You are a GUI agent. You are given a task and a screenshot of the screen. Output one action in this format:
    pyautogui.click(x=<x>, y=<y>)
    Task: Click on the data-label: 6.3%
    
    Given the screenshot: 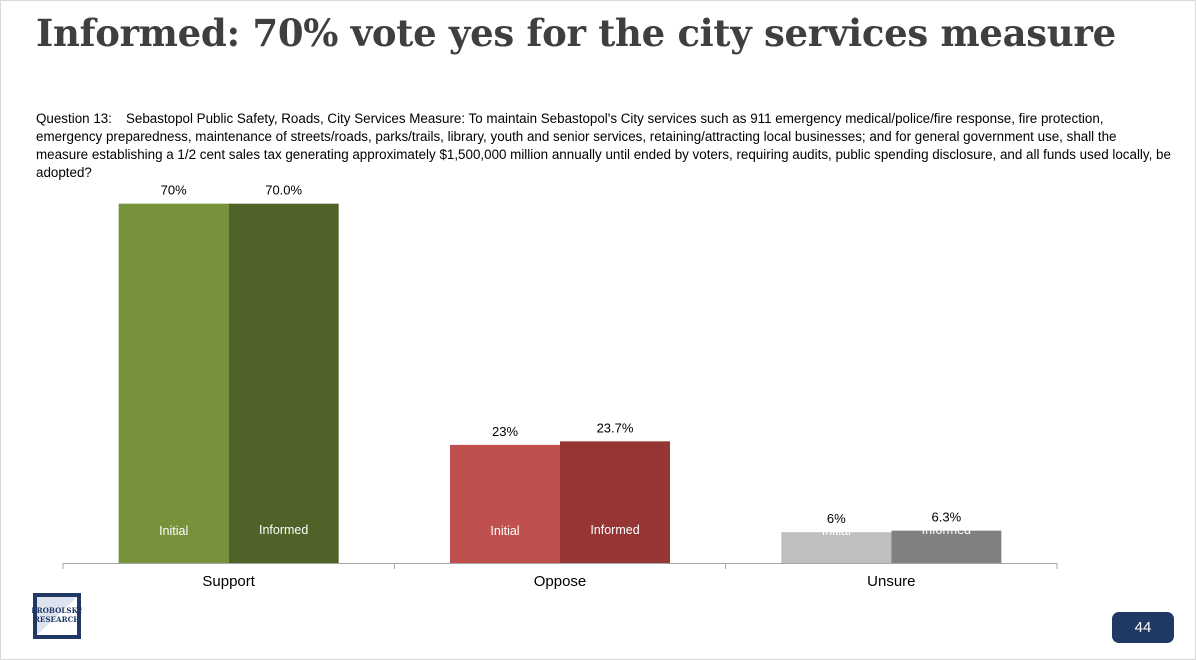 What is the action you would take?
    pyautogui.click(x=947, y=517)
    